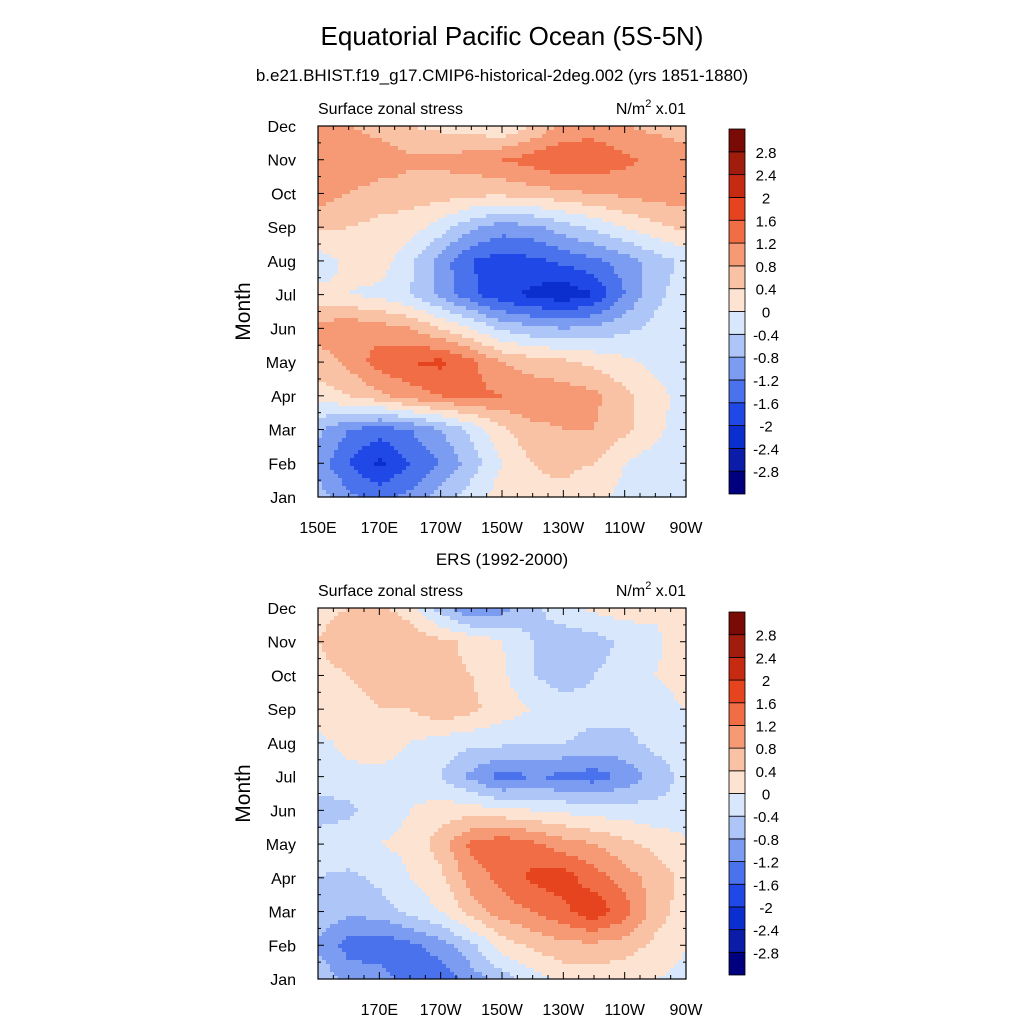  Describe the element at coordinates (563, 1010) in the screenshot. I see `x-tick-label: 130W` at that location.